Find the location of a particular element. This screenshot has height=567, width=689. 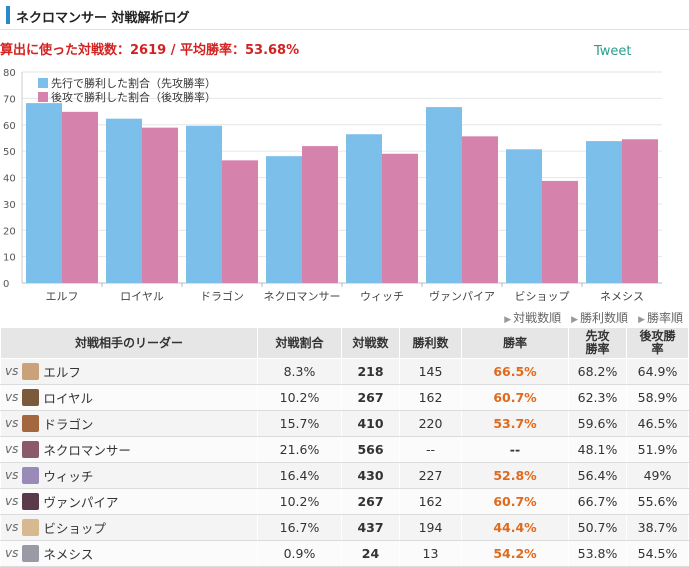

table-row: vs ヴァンパイア 10.2% 267 162 60.7% 66.7% 55.6% is located at coordinates (344, 501).